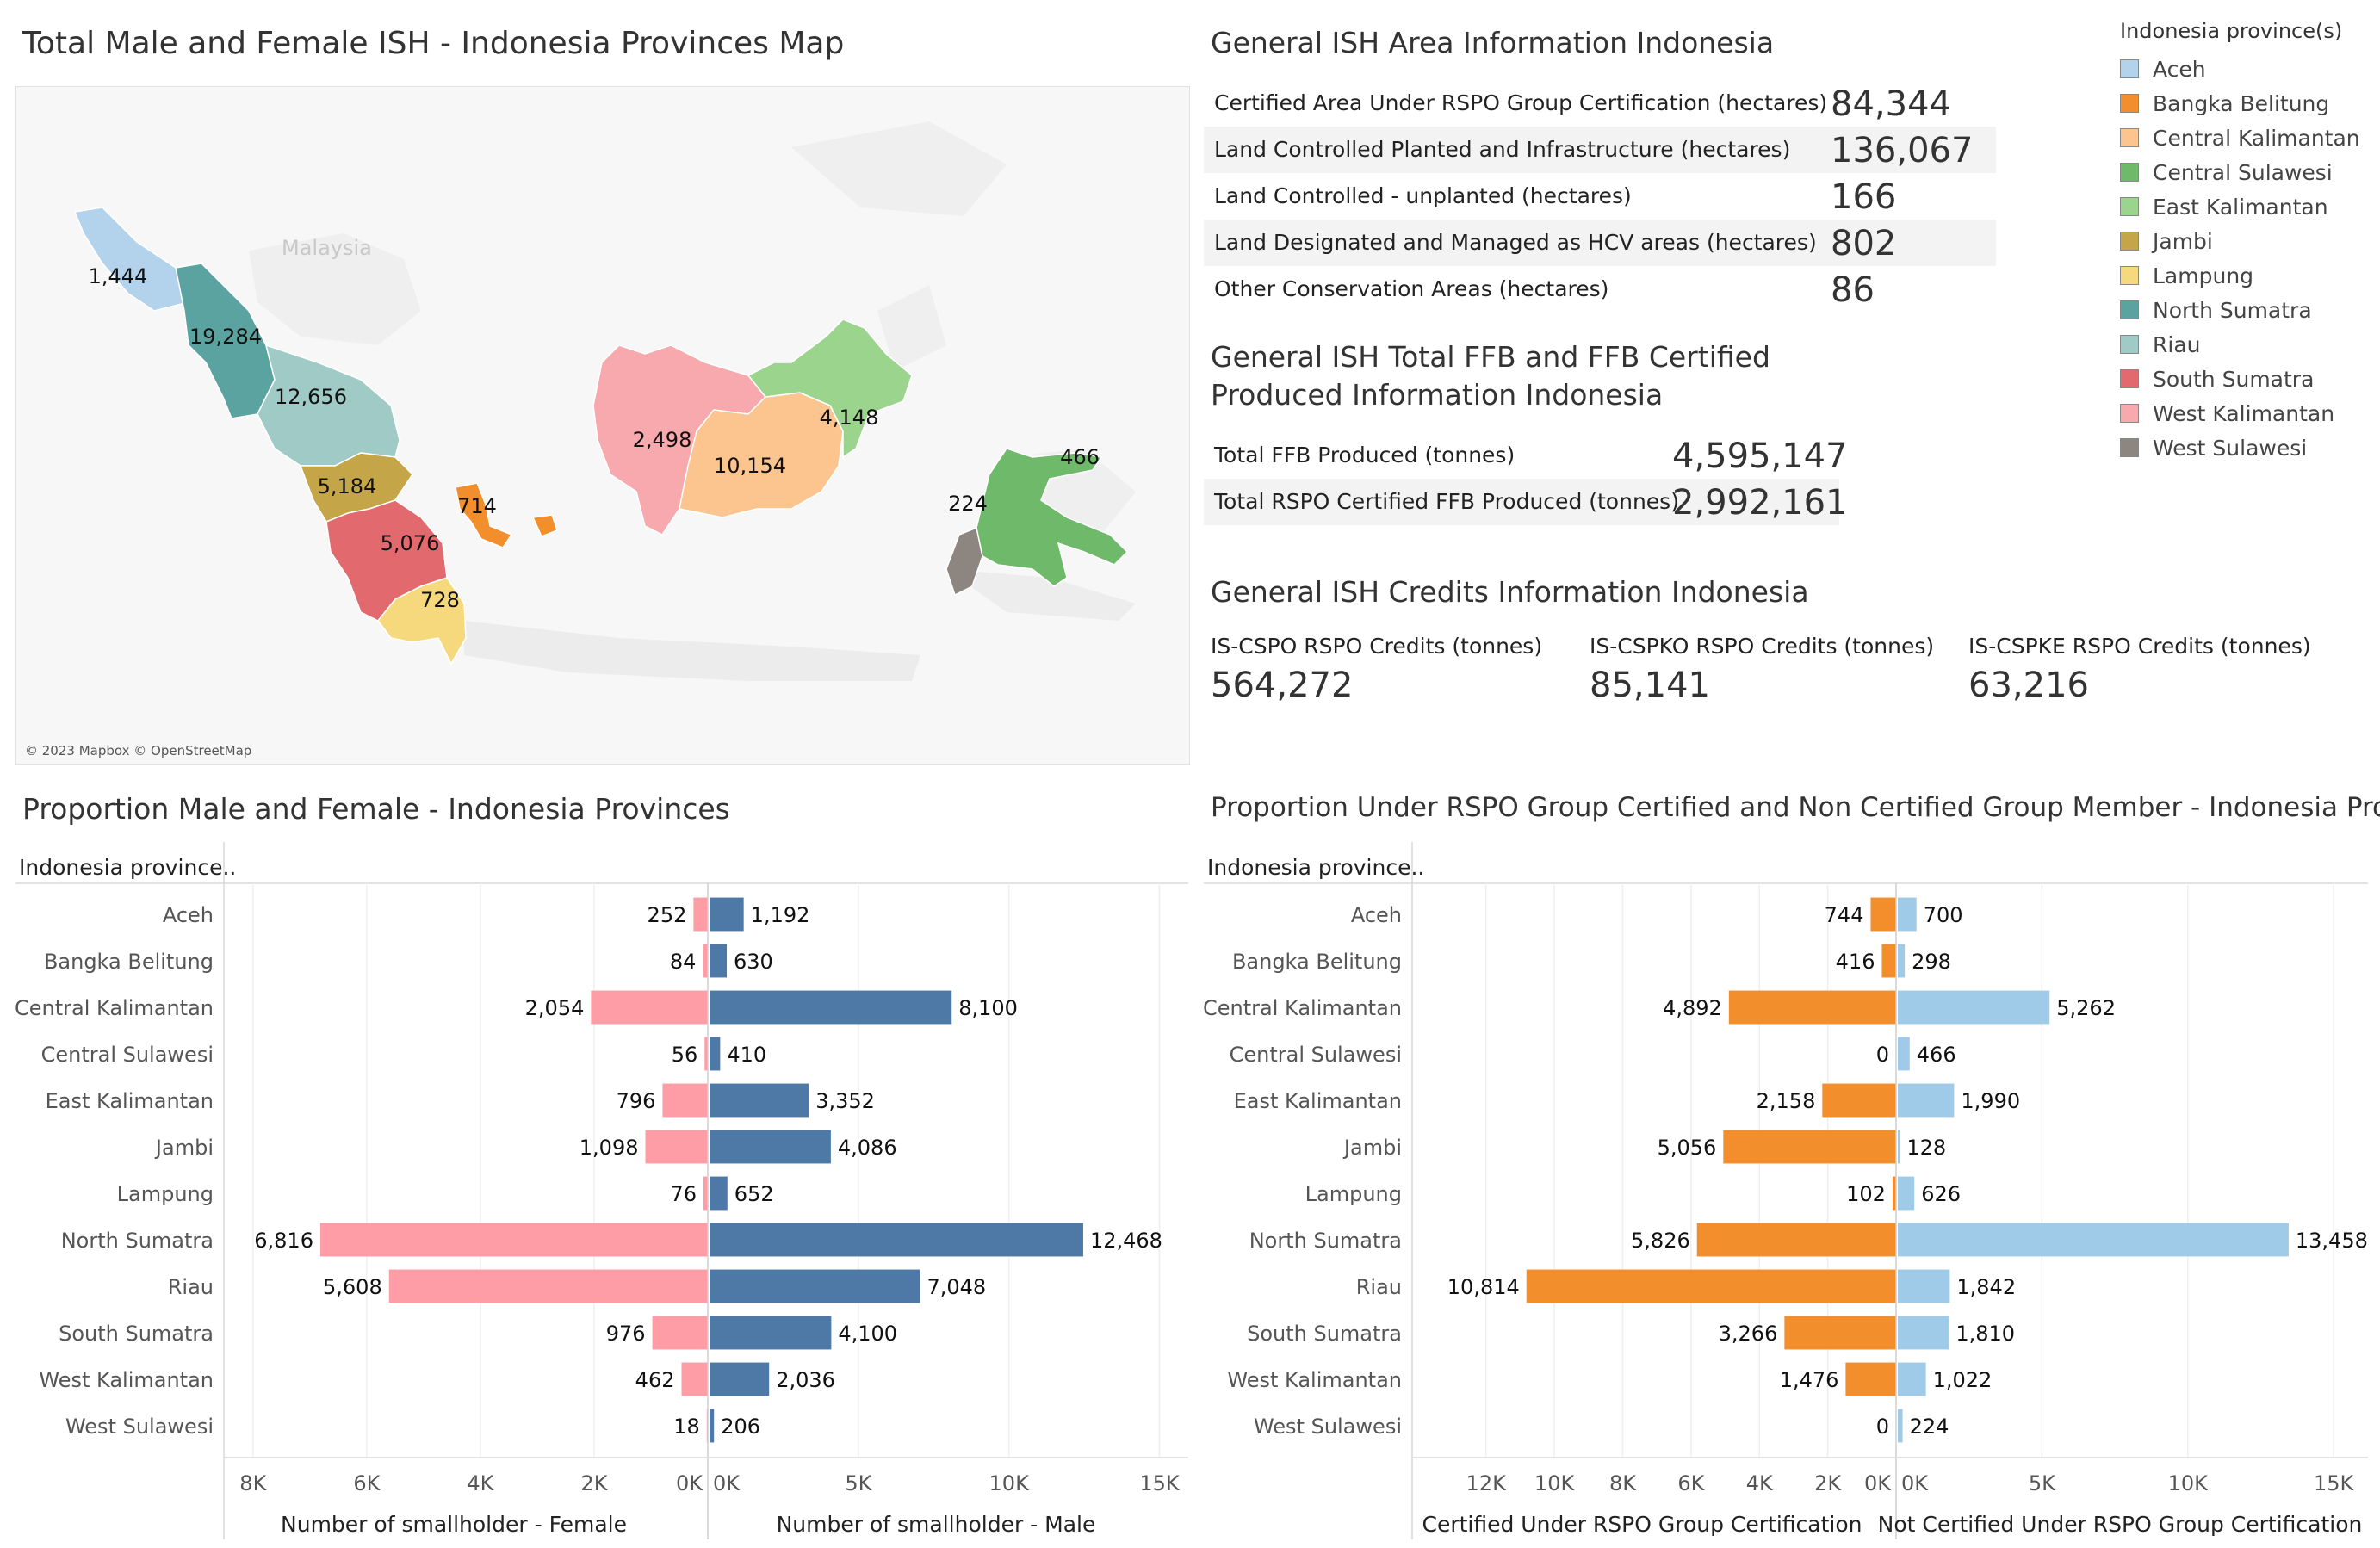 The height and width of the screenshot is (1548, 2380). What do you see at coordinates (2227, 413) in the screenshot?
I see `legend-item-west-kalimantan: West Kalimantan` at bounding box center [2227, 413].